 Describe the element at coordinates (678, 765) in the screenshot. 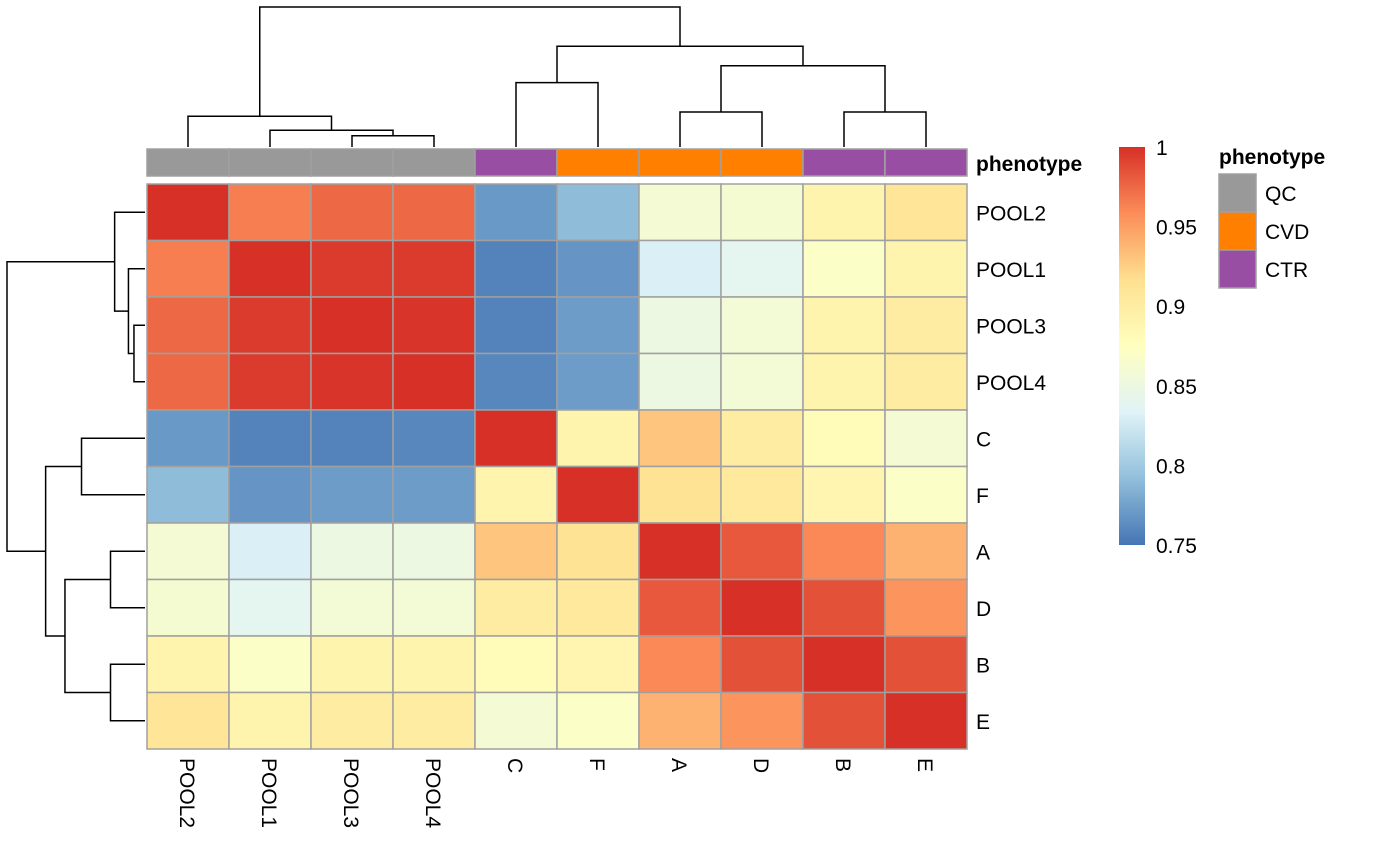

I see `column-label: A` at that location.